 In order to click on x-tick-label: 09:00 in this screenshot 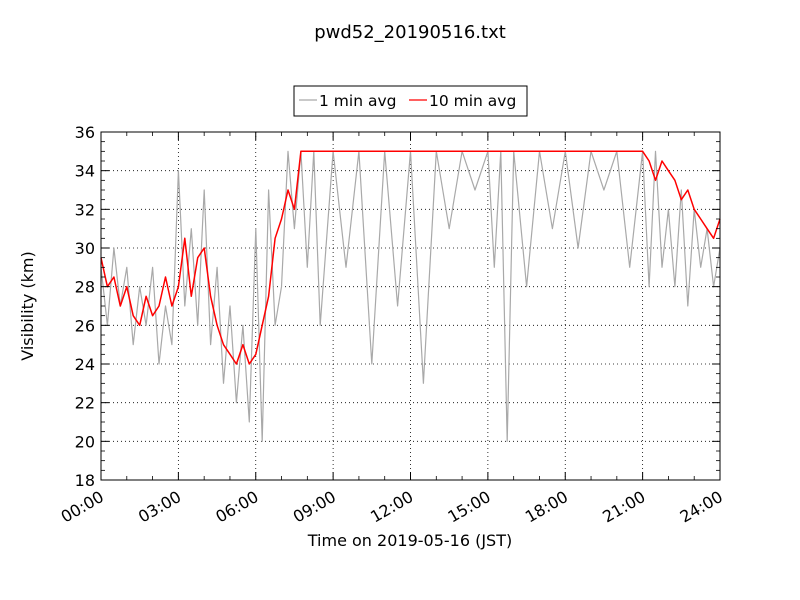, I will do `click(314, 507)`.